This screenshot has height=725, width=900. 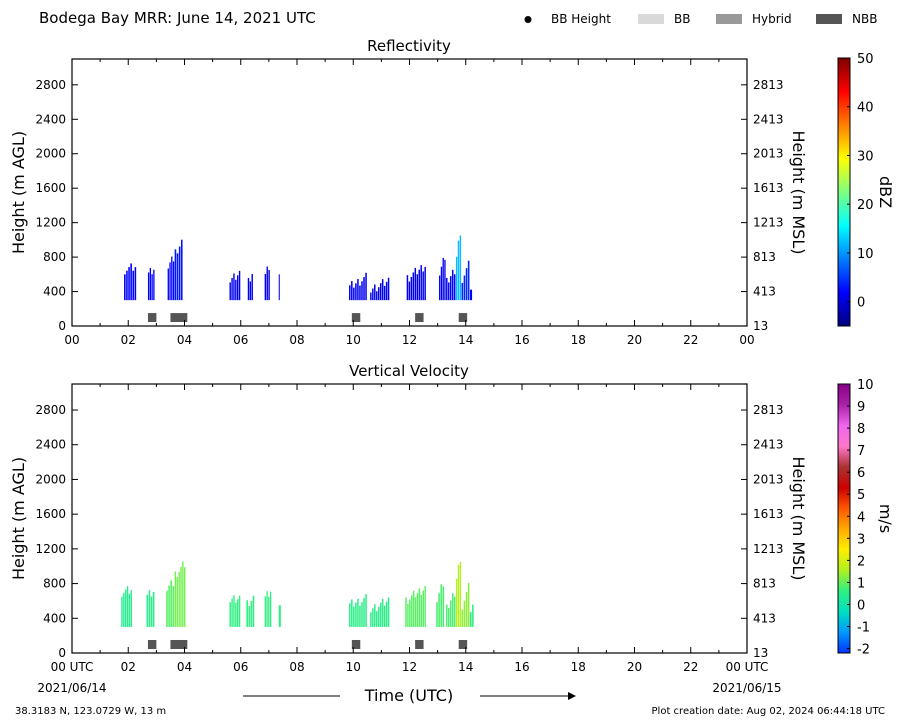 I want to click on y-axis-label: Height (m AGL), so click(x=18, y=518).